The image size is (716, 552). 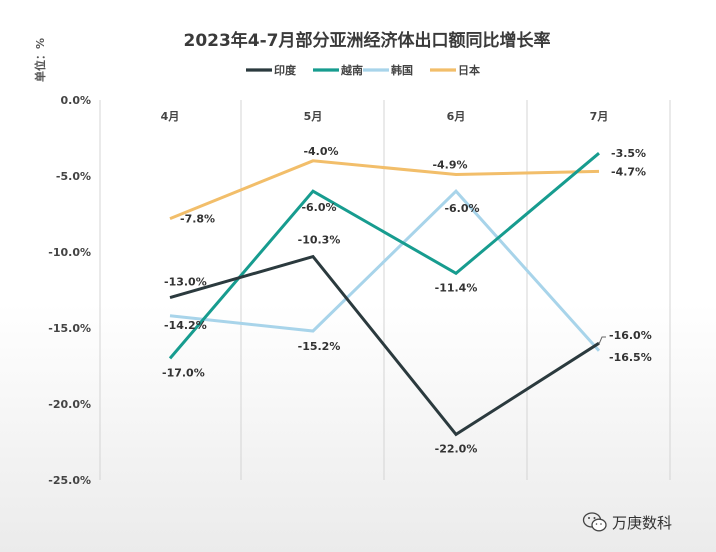 I want to click on legend-label: 日本, so click(x=469, y=70).